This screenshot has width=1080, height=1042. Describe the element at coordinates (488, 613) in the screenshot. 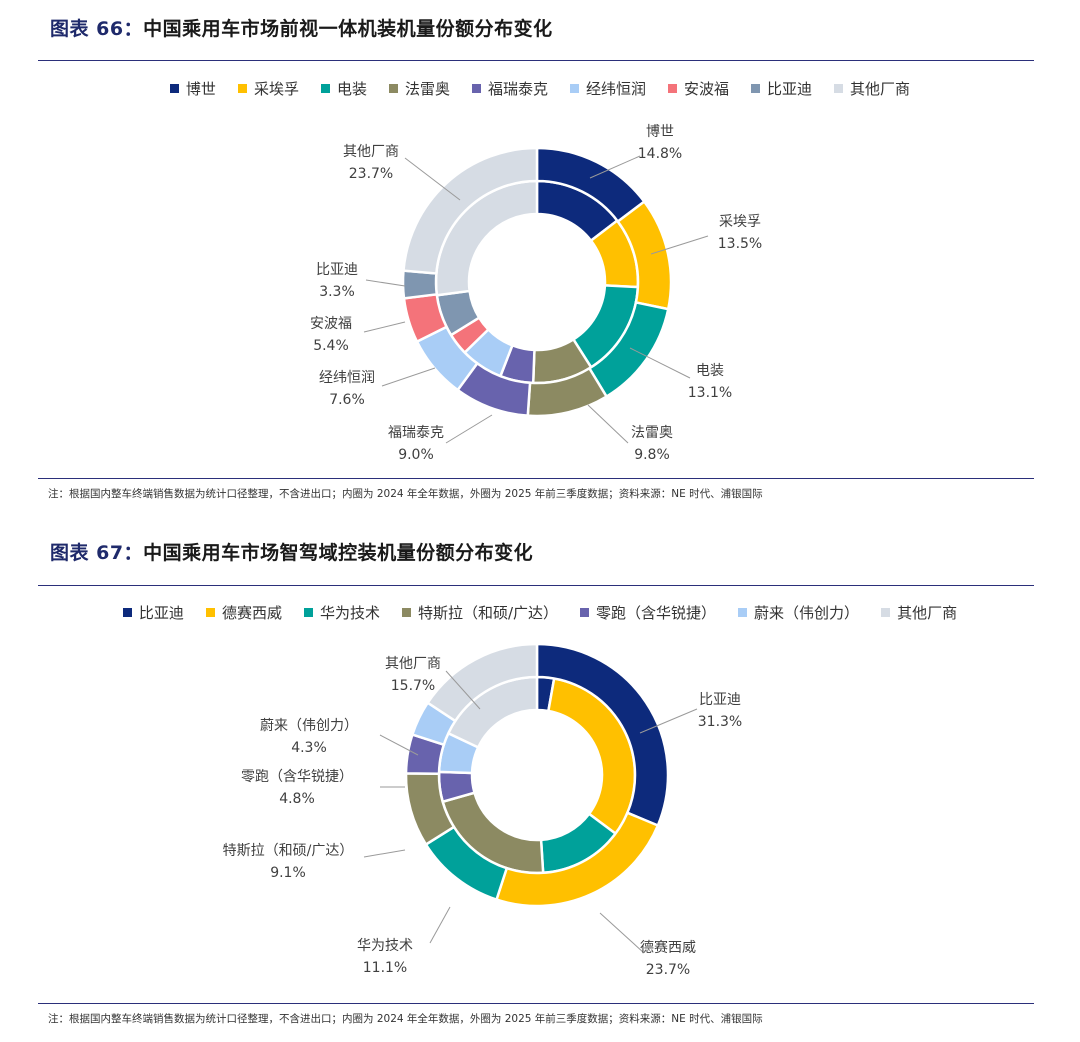

I see `legend-label: 特斯拉（和硕/广达）` at that location.